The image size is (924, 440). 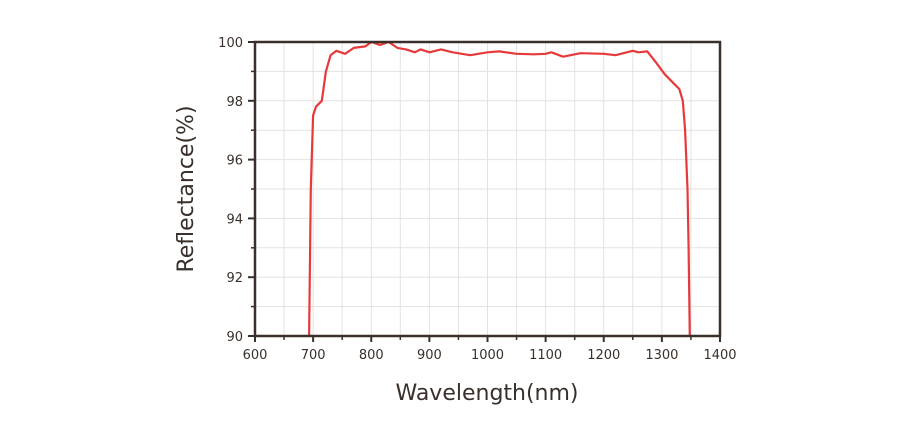 What do you see at coordinates (255, 355) in the screenshot?
I see `x-tick-label: 600` at bounding box center [255, 355].